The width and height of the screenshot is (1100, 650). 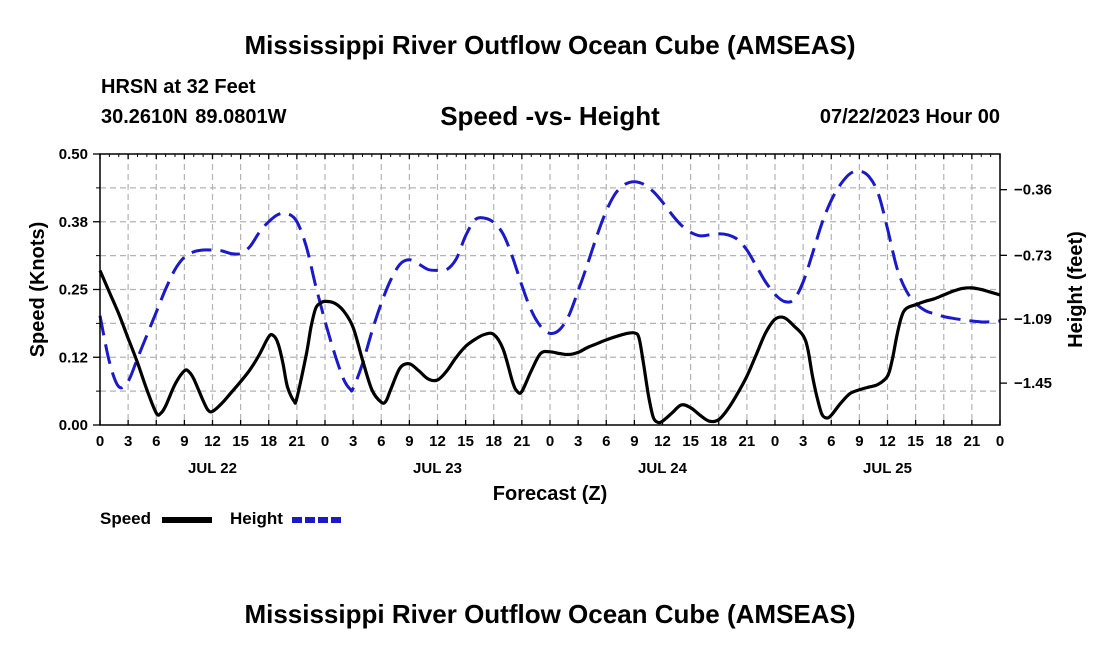 What do you see at coordinates (73, 425) in the screenshot?
I see `y-left-tick-label: 0.00` at bounding box center [73, 425].